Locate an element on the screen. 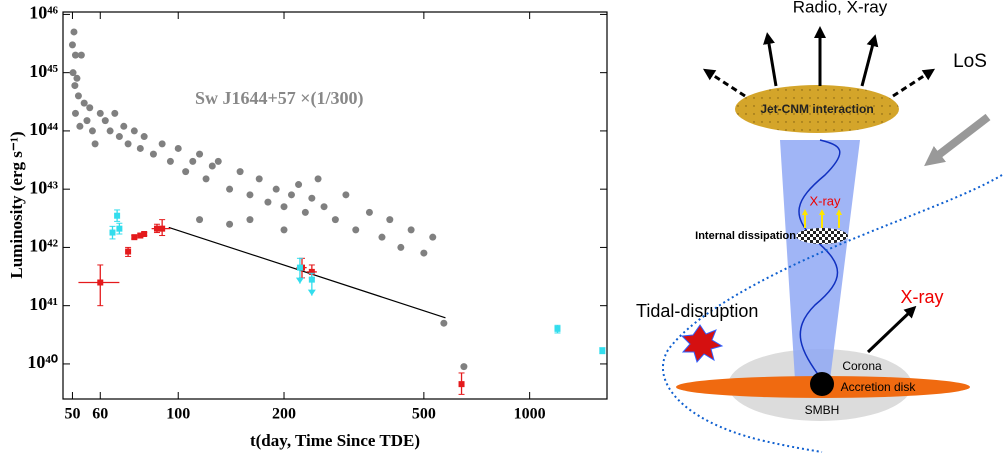  y-tick-label: 10⁴⁶ is located at coordinates (43, 13).